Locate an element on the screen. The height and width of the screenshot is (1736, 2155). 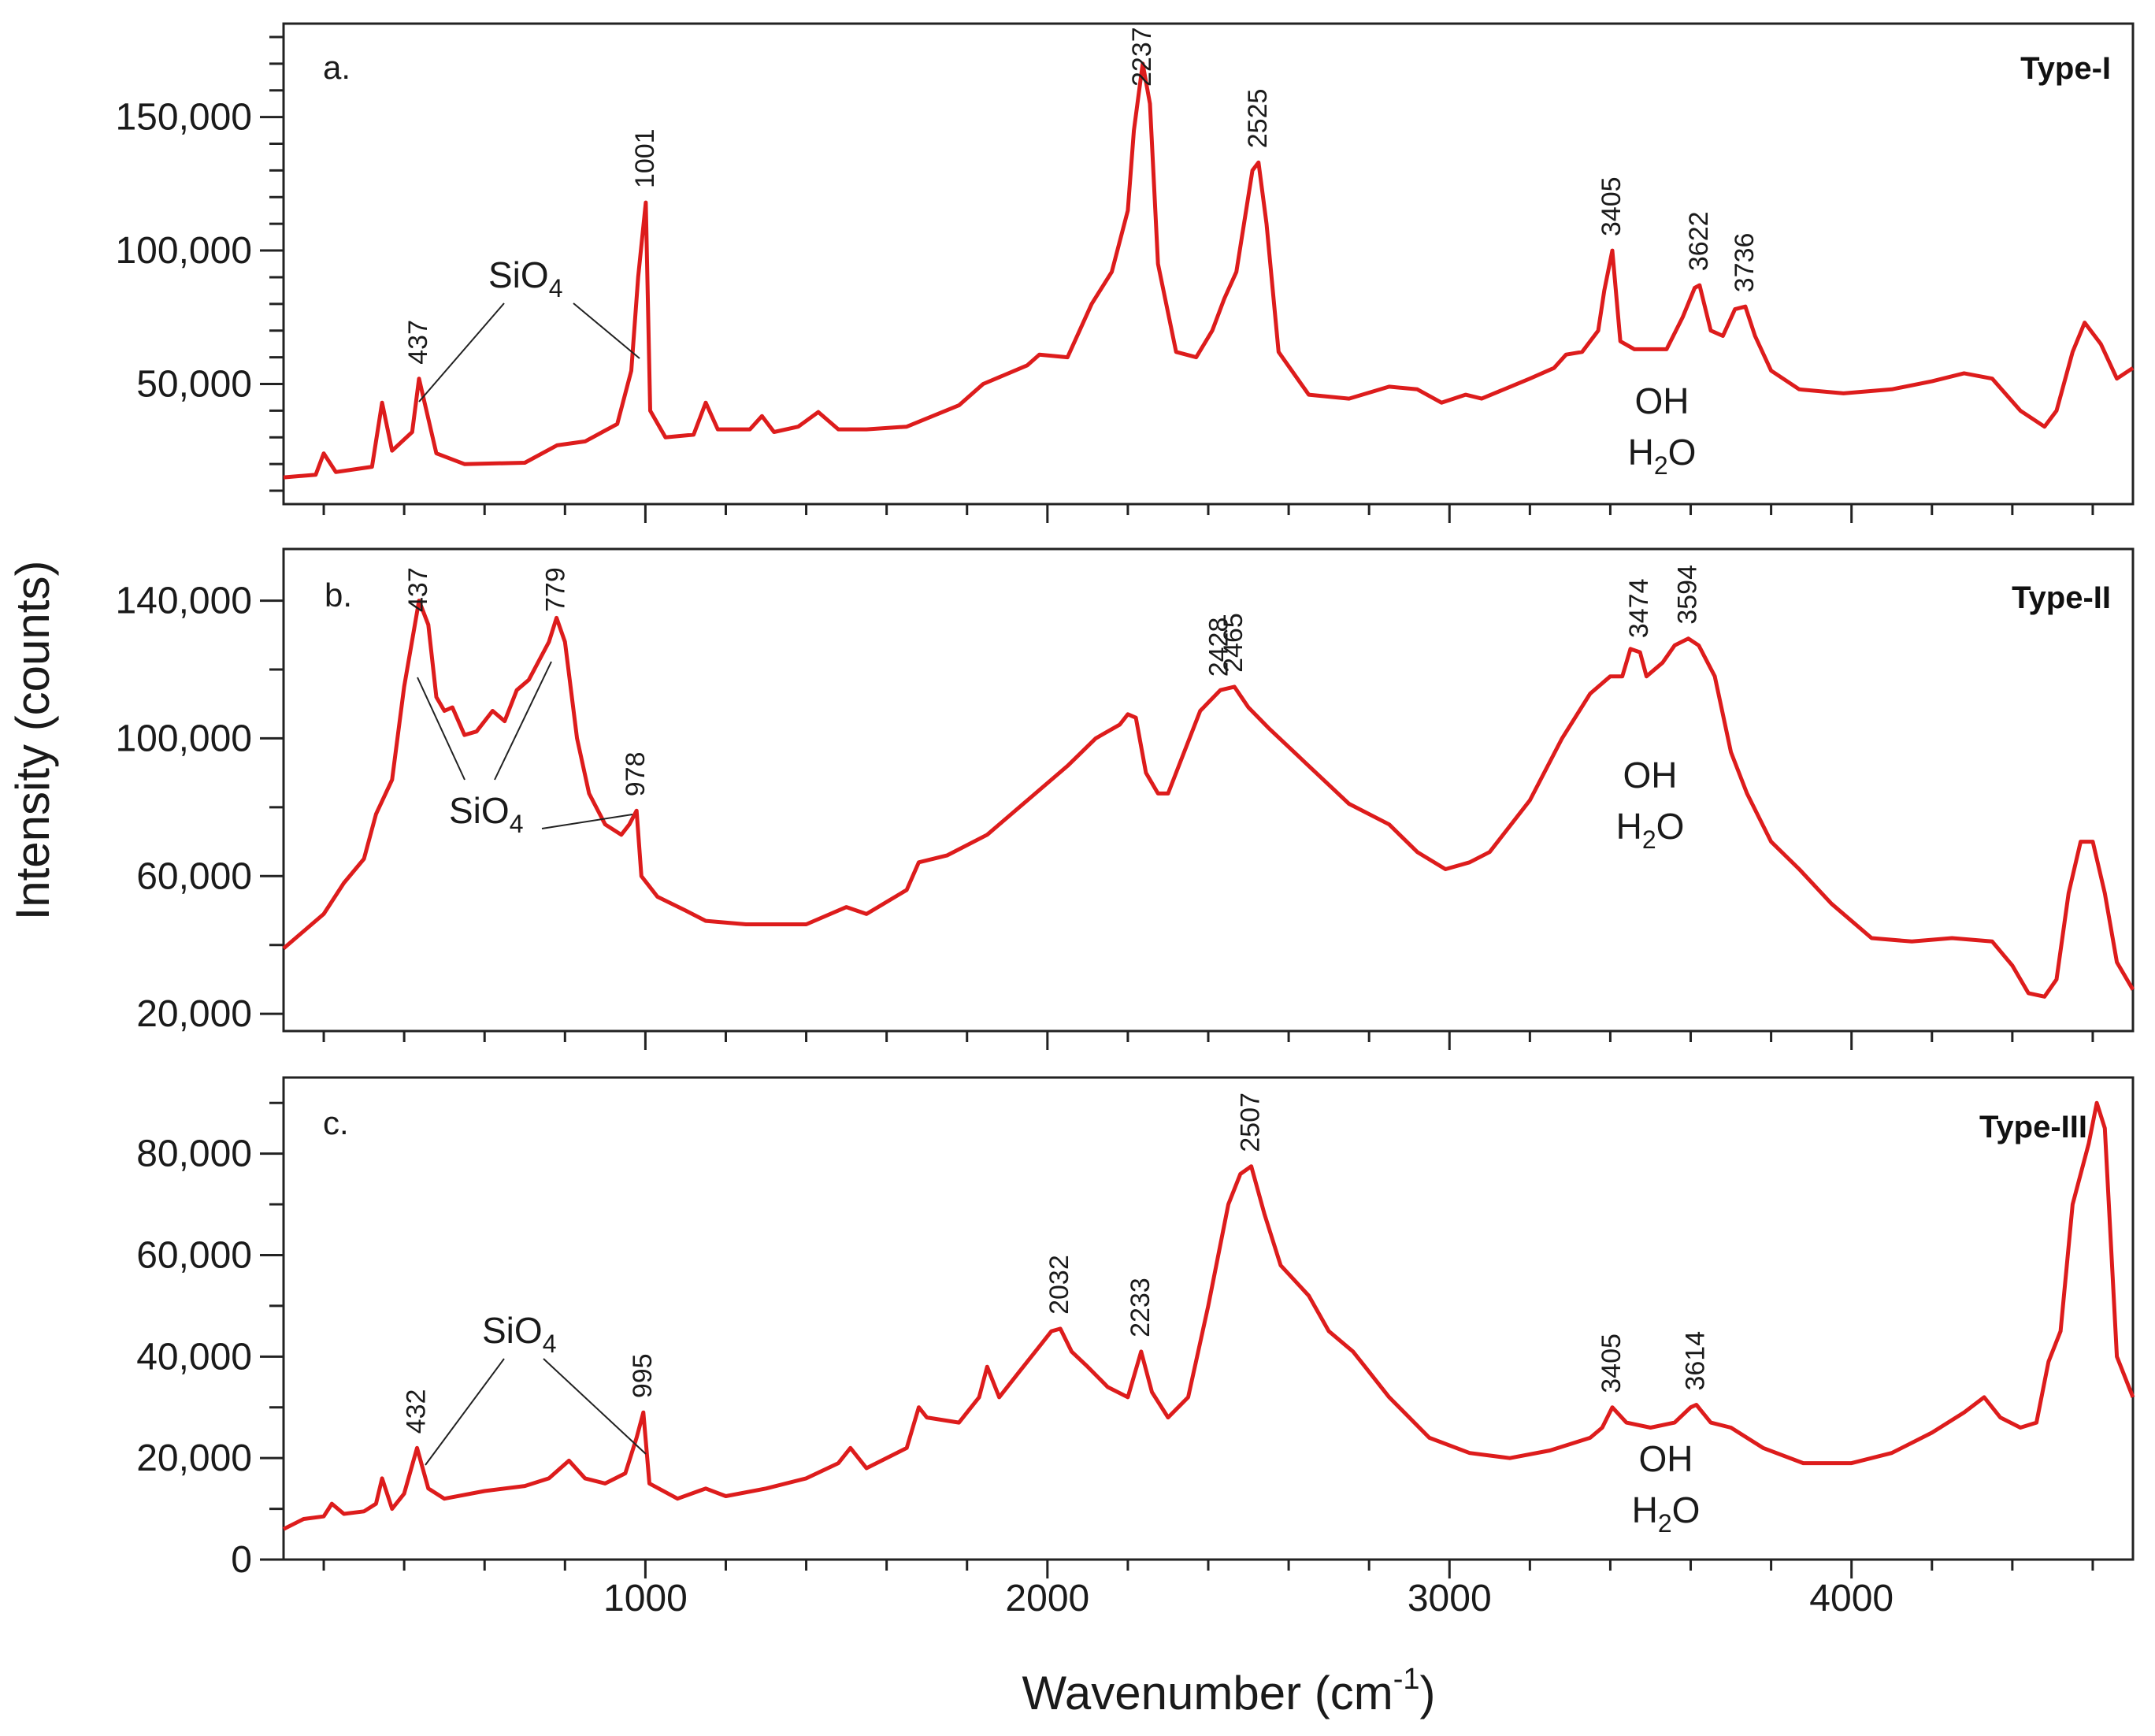
panel-a-sio4-base: SiO is located at coordinates (518, 274).